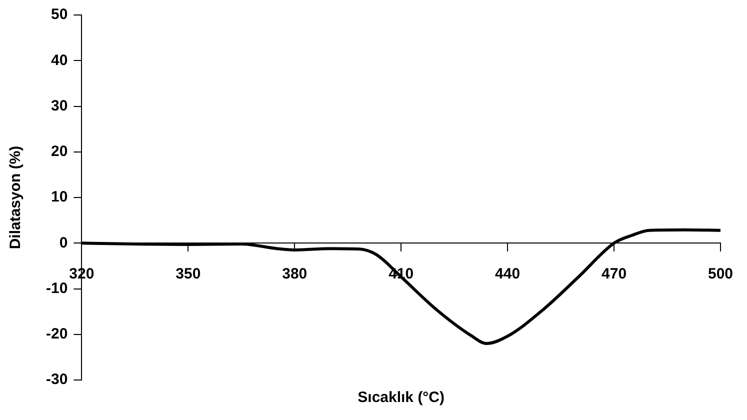  What do you see at coordinates (57, 288) in the screenshot?
I see `y-tick-label: -10` at bounding box center [57, 288].